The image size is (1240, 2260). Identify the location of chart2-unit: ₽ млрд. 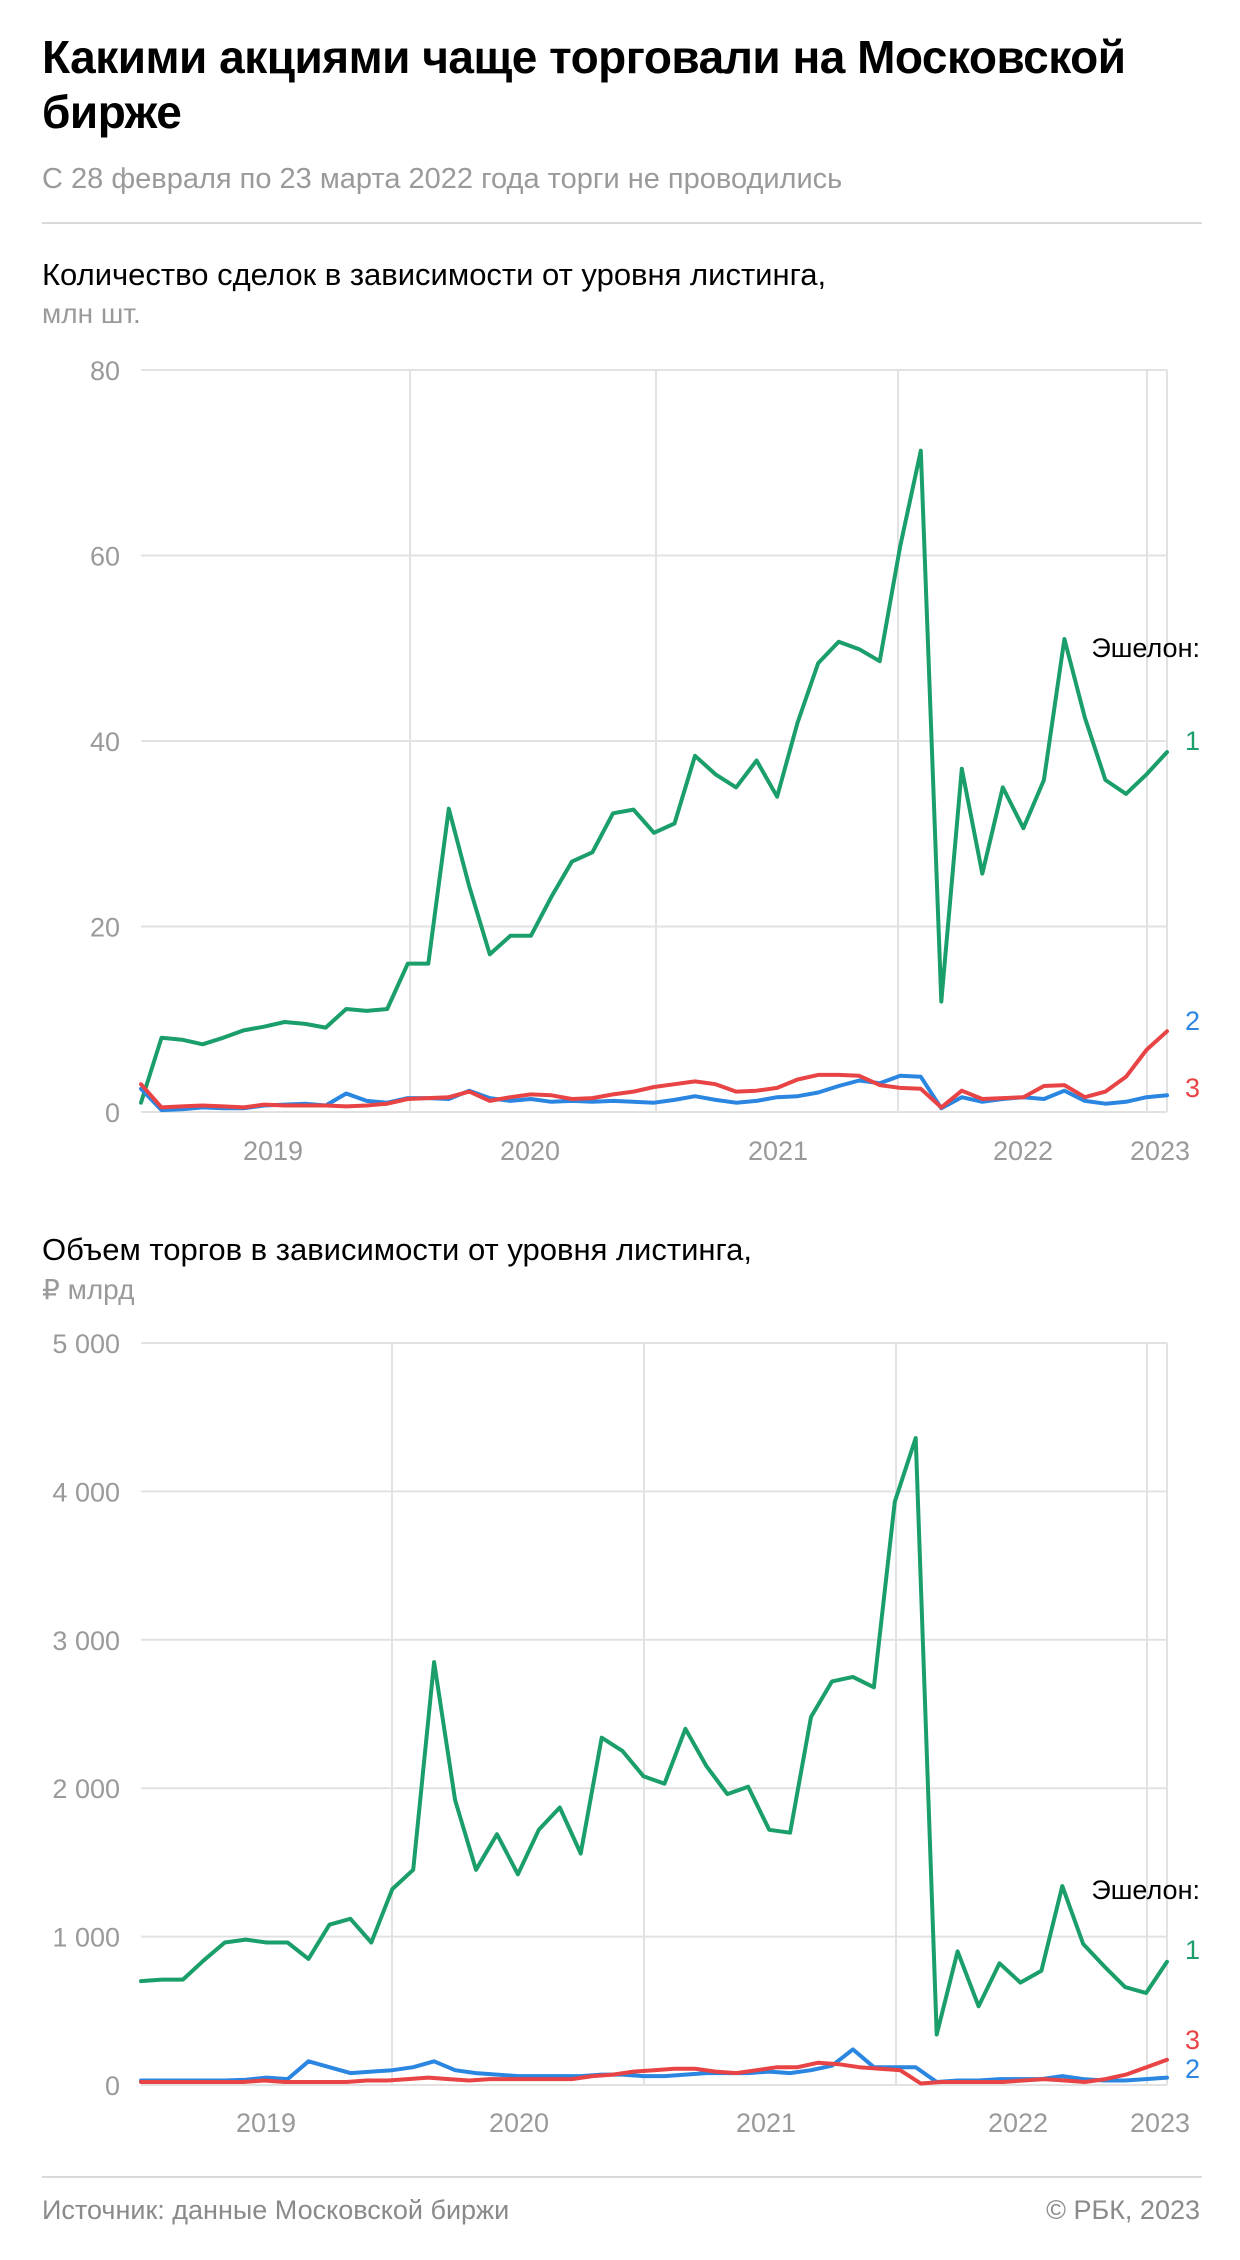
(88, 1289).